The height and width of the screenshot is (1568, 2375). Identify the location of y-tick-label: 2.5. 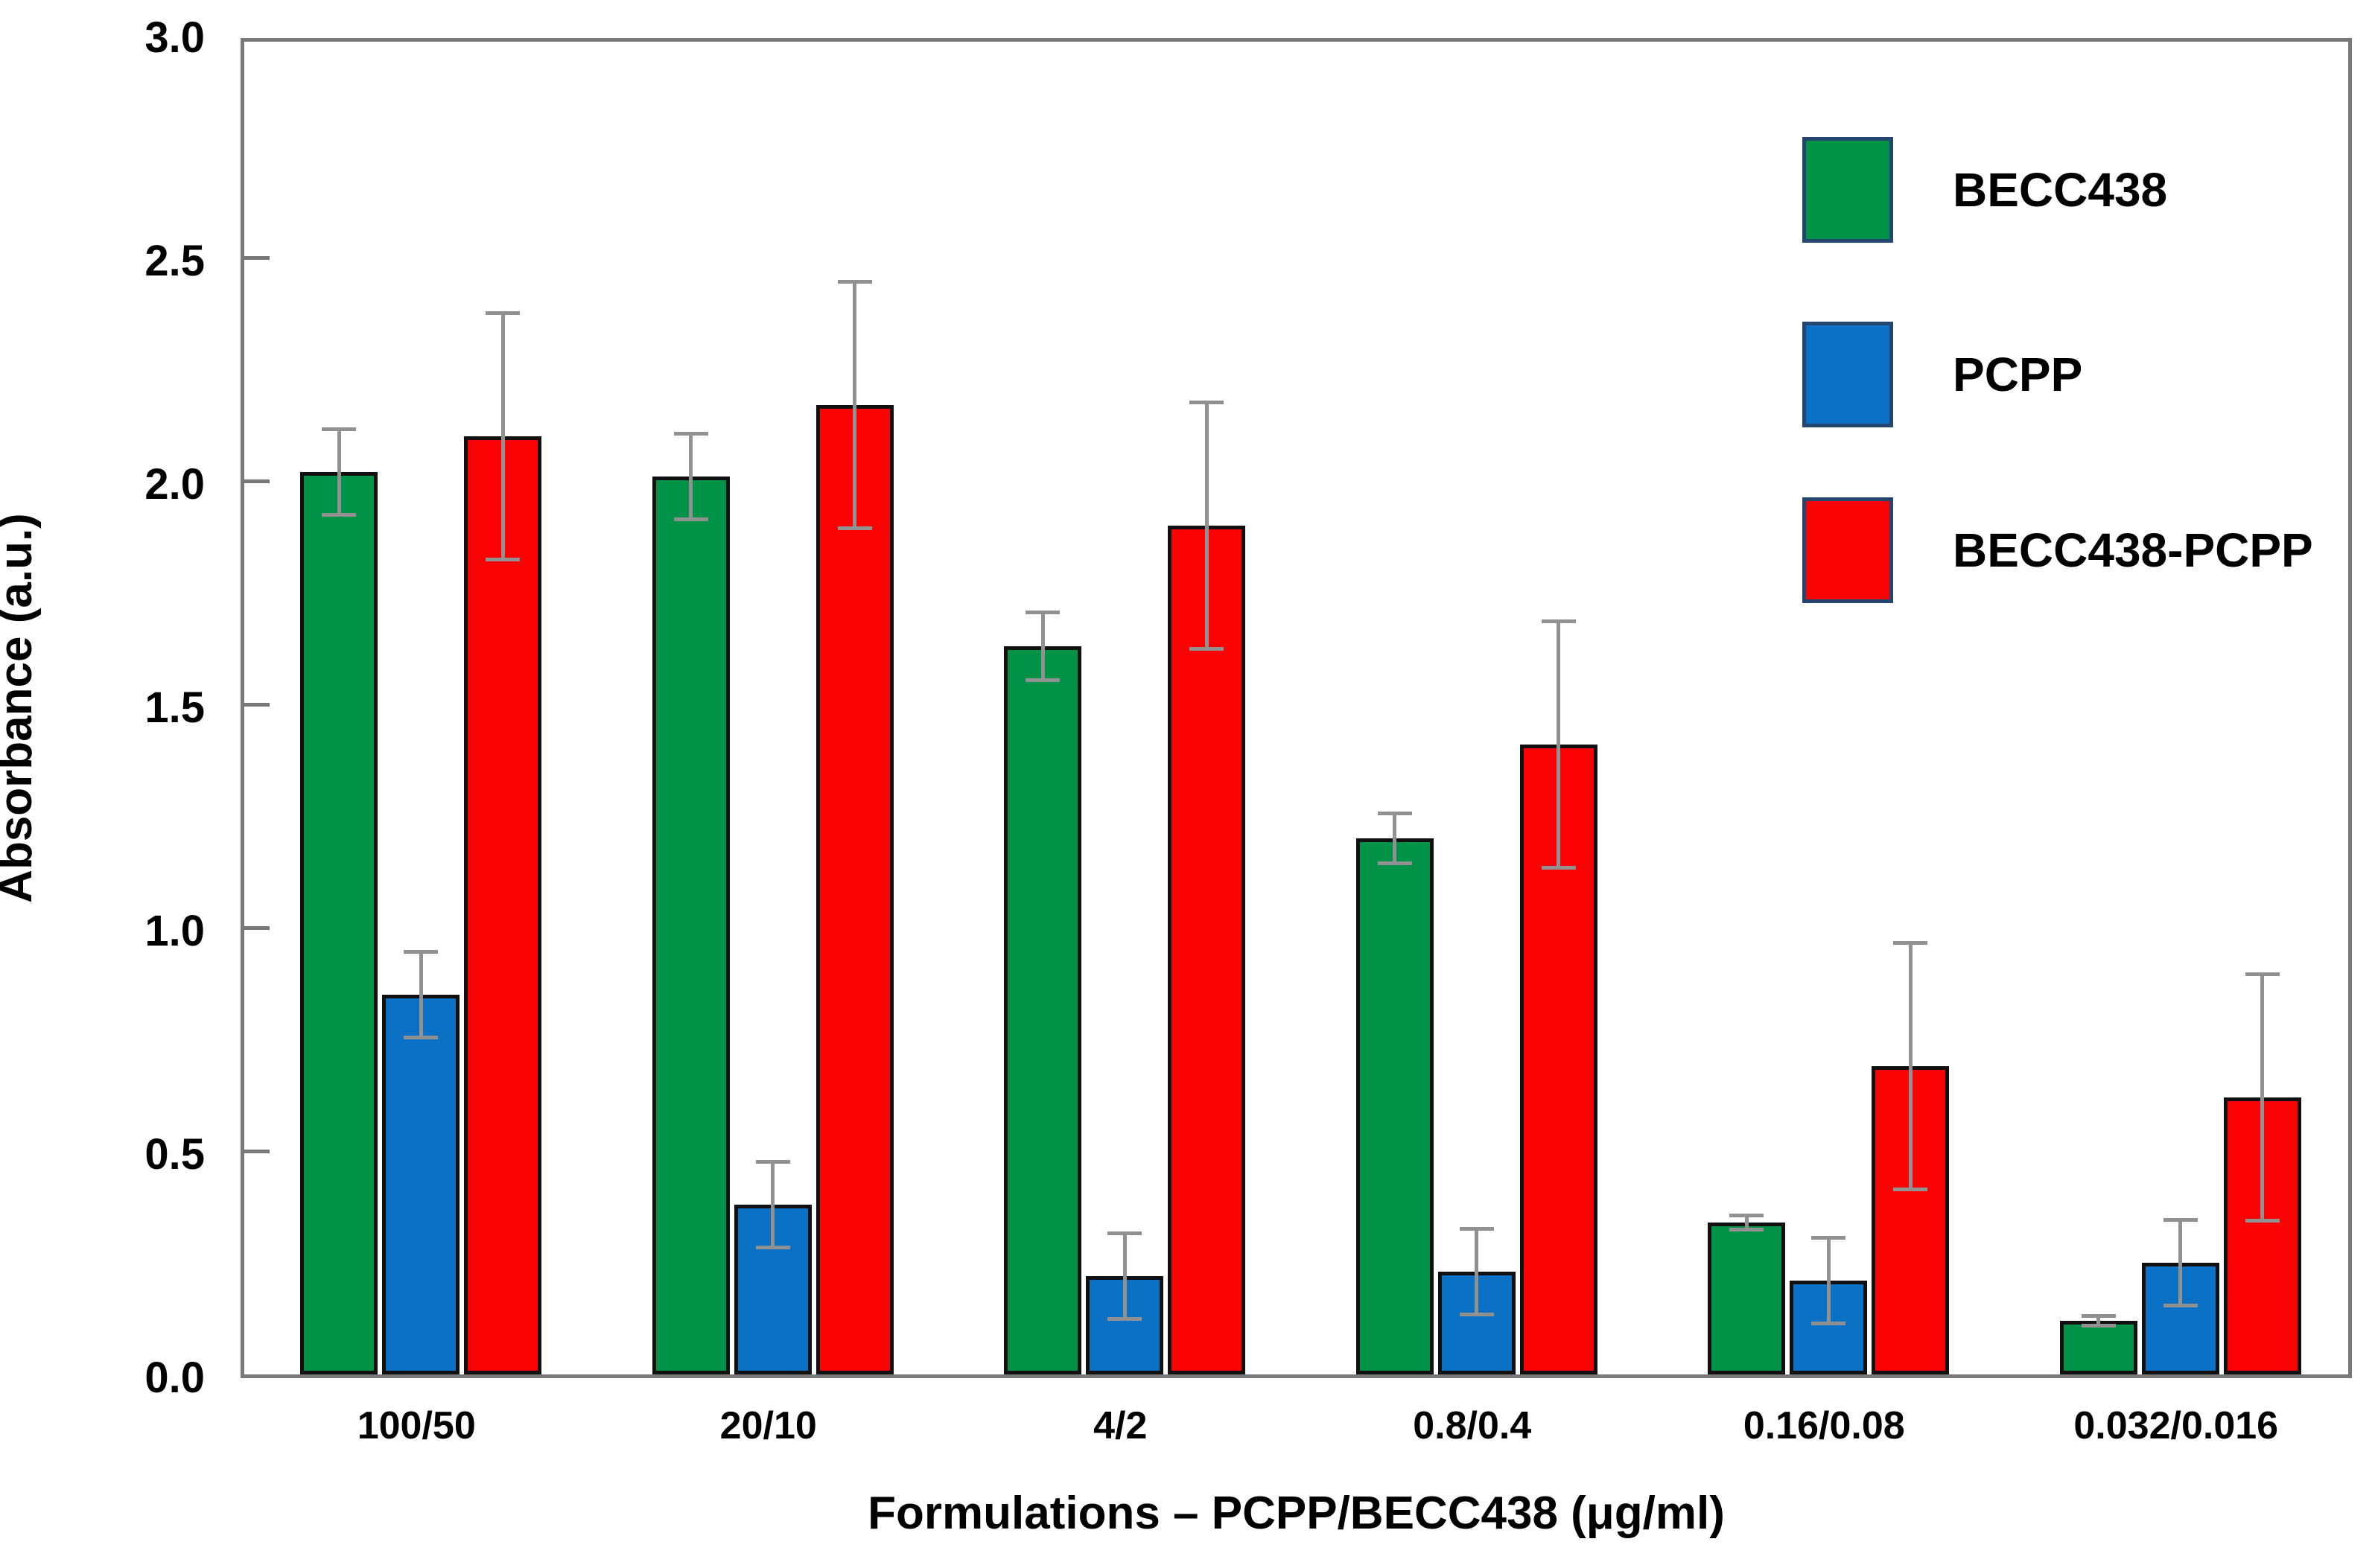
(174, 261).